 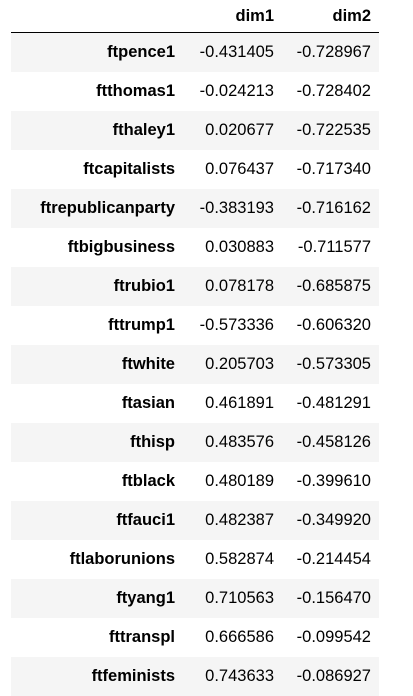 I want to click on table-row: ftblack 0.480189 -0.399610, so click(x=195, y=481).